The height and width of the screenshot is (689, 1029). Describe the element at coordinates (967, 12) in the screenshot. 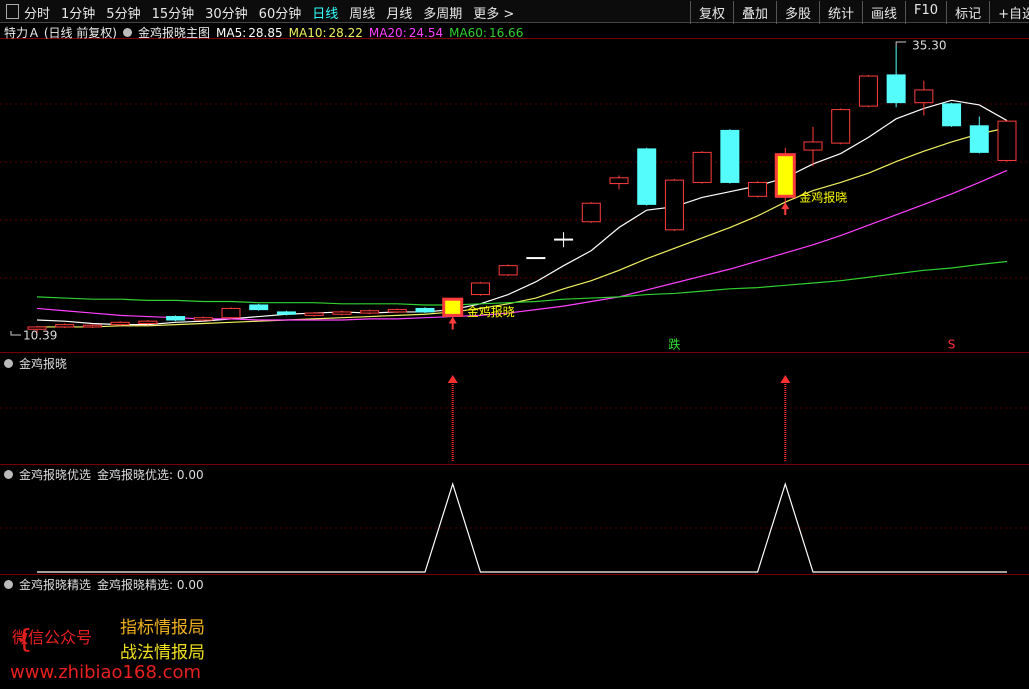

I see `tool-button: 标记` at that location.